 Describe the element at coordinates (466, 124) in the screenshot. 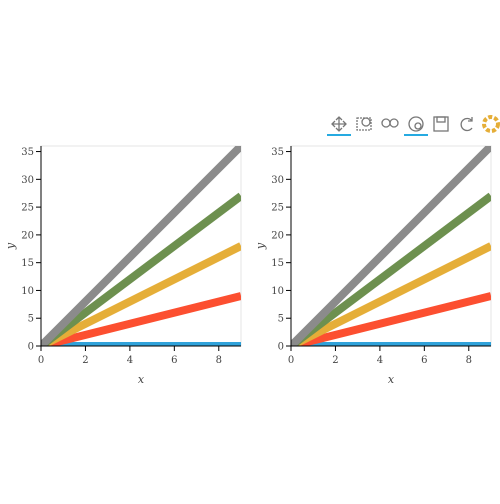

I see `reset-tool` at that location.